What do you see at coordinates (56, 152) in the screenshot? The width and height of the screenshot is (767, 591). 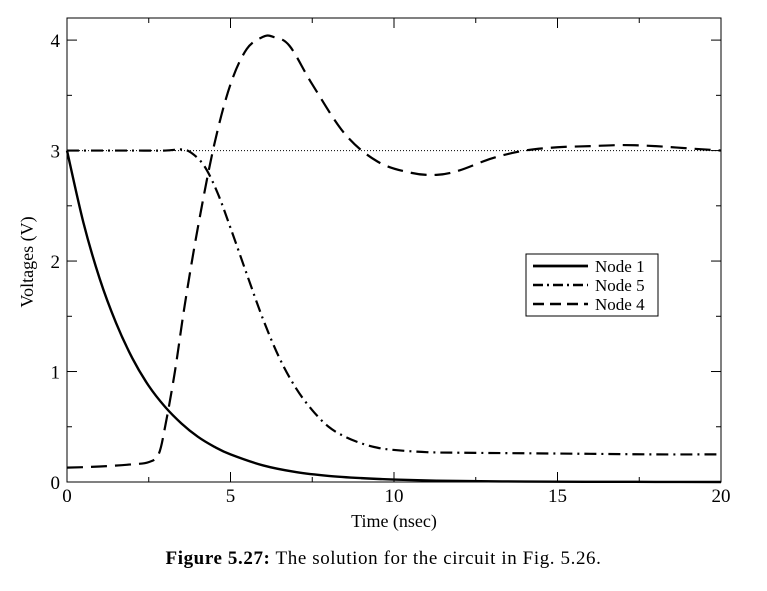 I see `y-tick-label: 3` at bounding box center [56, 152].